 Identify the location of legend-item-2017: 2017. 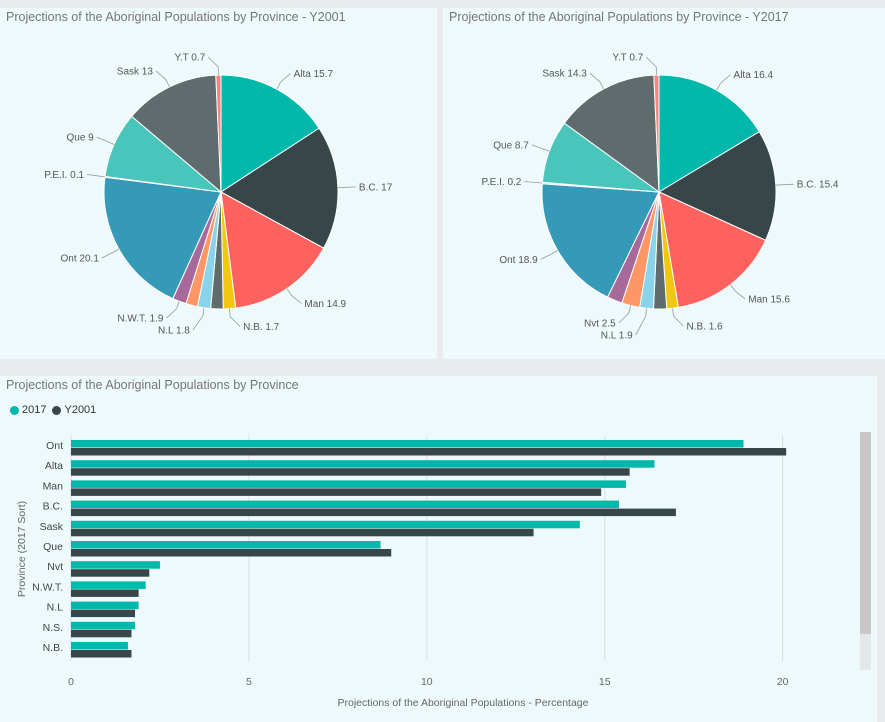
(28, 410).